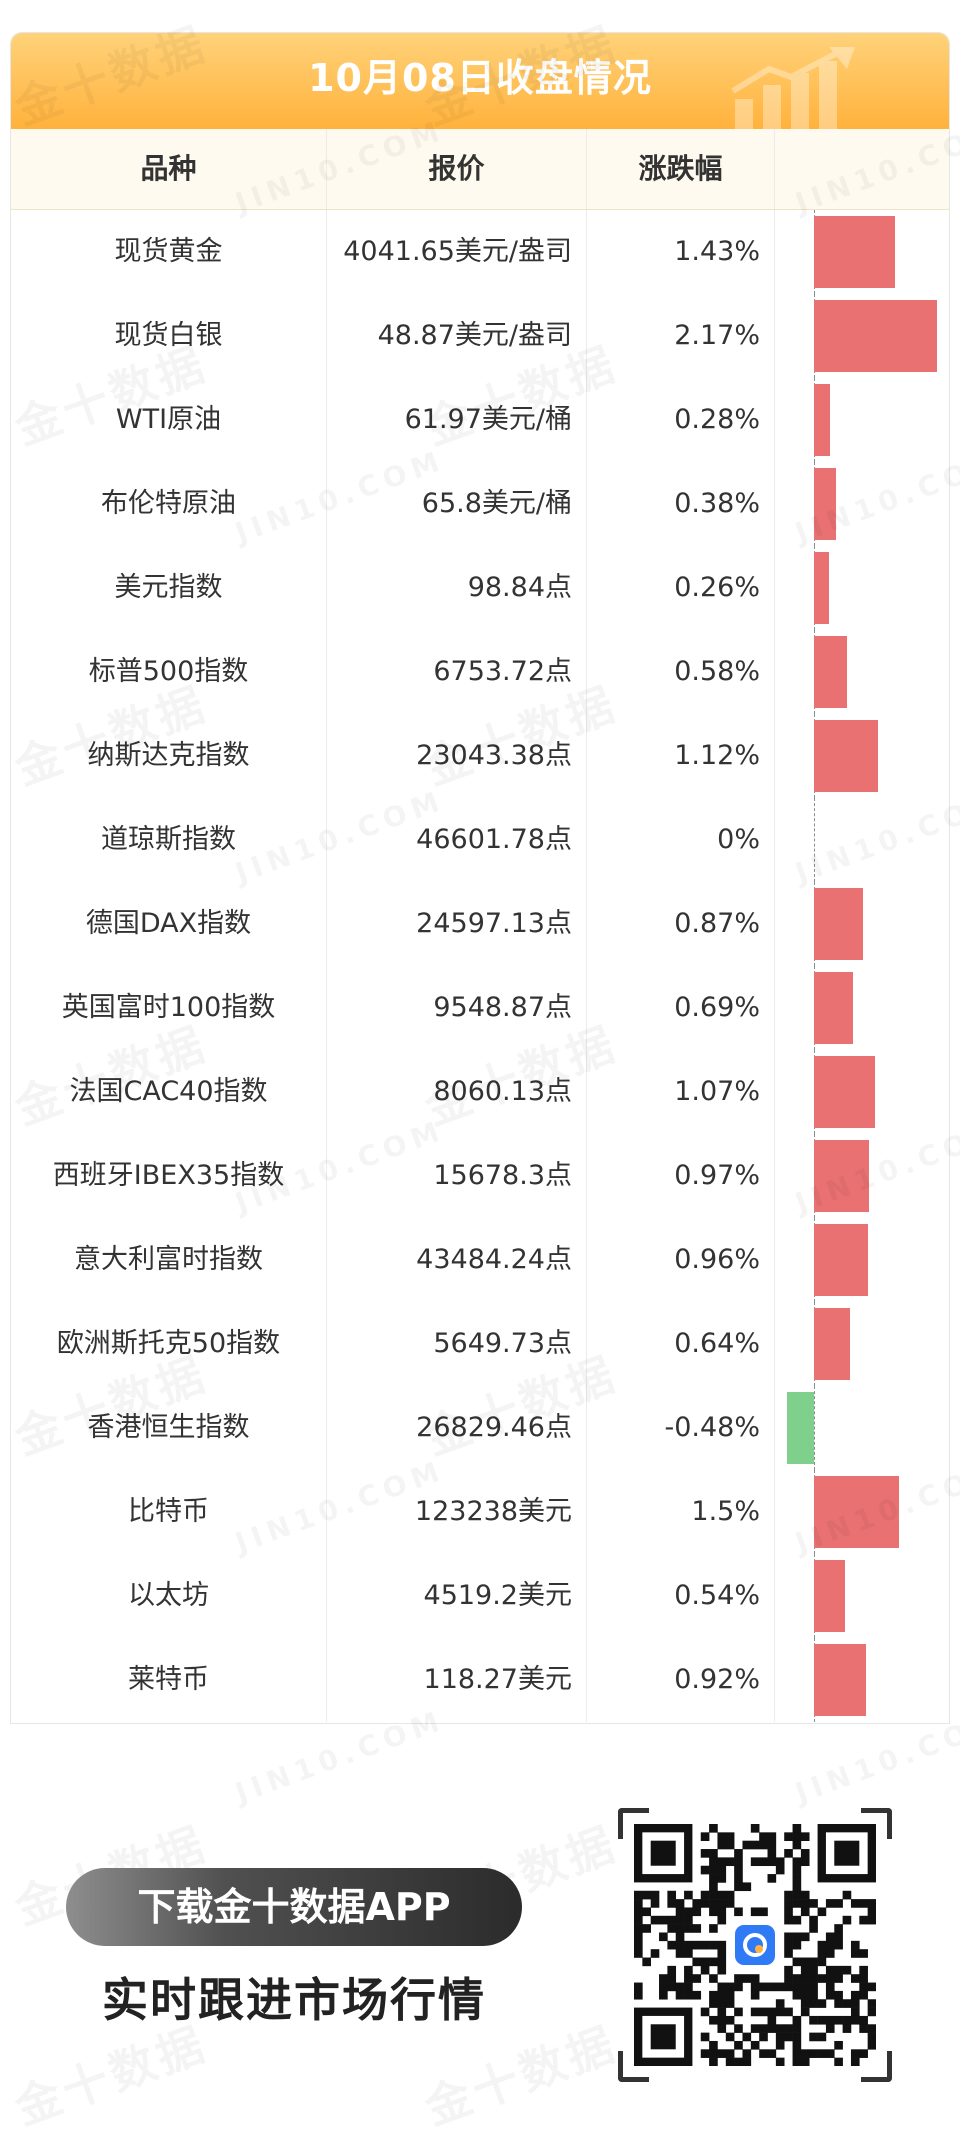 The width and height of the screenshot is (960, 2138). Describe the element at coordinates (457, 1008) in the screenshot. I see `instrument-price: 9548.87点` at that location.